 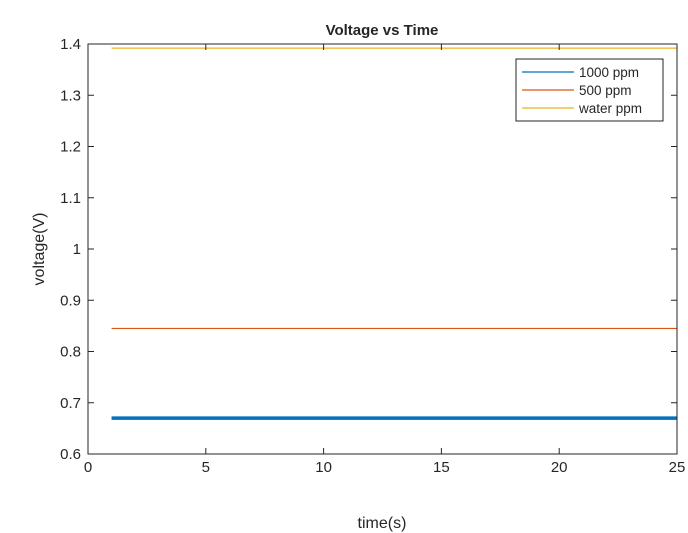 I want to click on y-tick-label: 1.2, so click(x=70, y=147).